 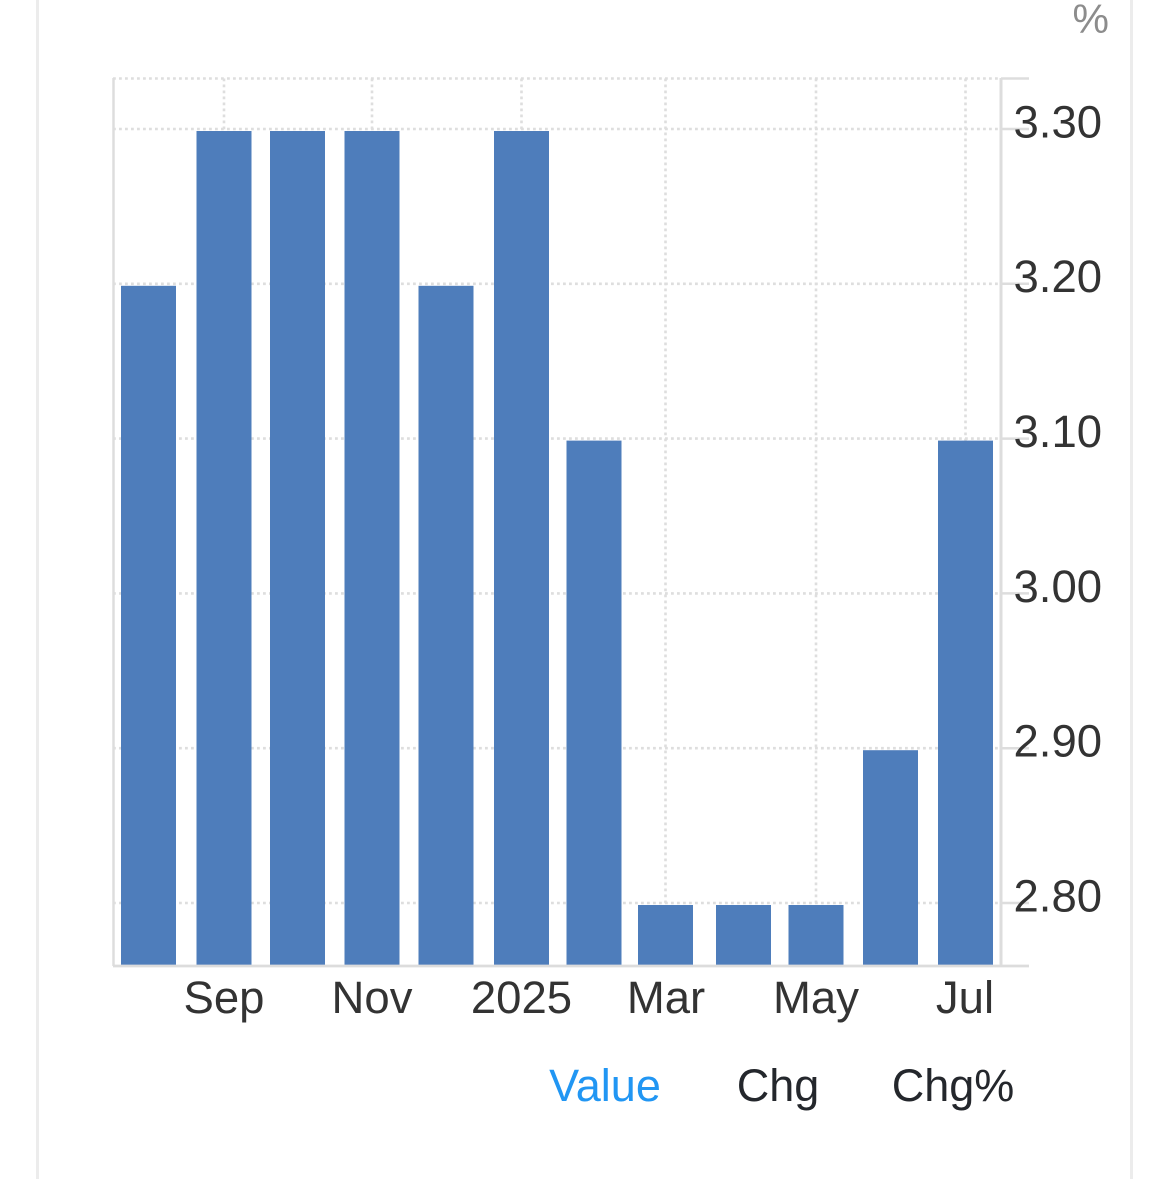 What do you see at coordinates (1058, 741) in the screenshot?
I see `svg-text: 2.90` at bounding box center [1058, 741].